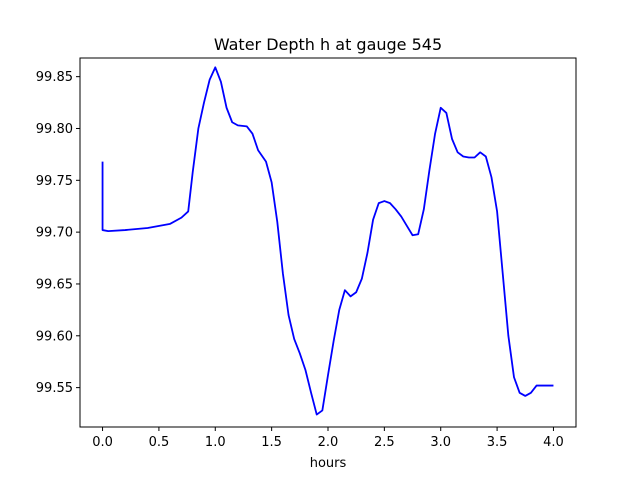 The height and width of the screenshot is (484, 640). I want to click on x-tick-label-6: 3.0, so click(440, 442).